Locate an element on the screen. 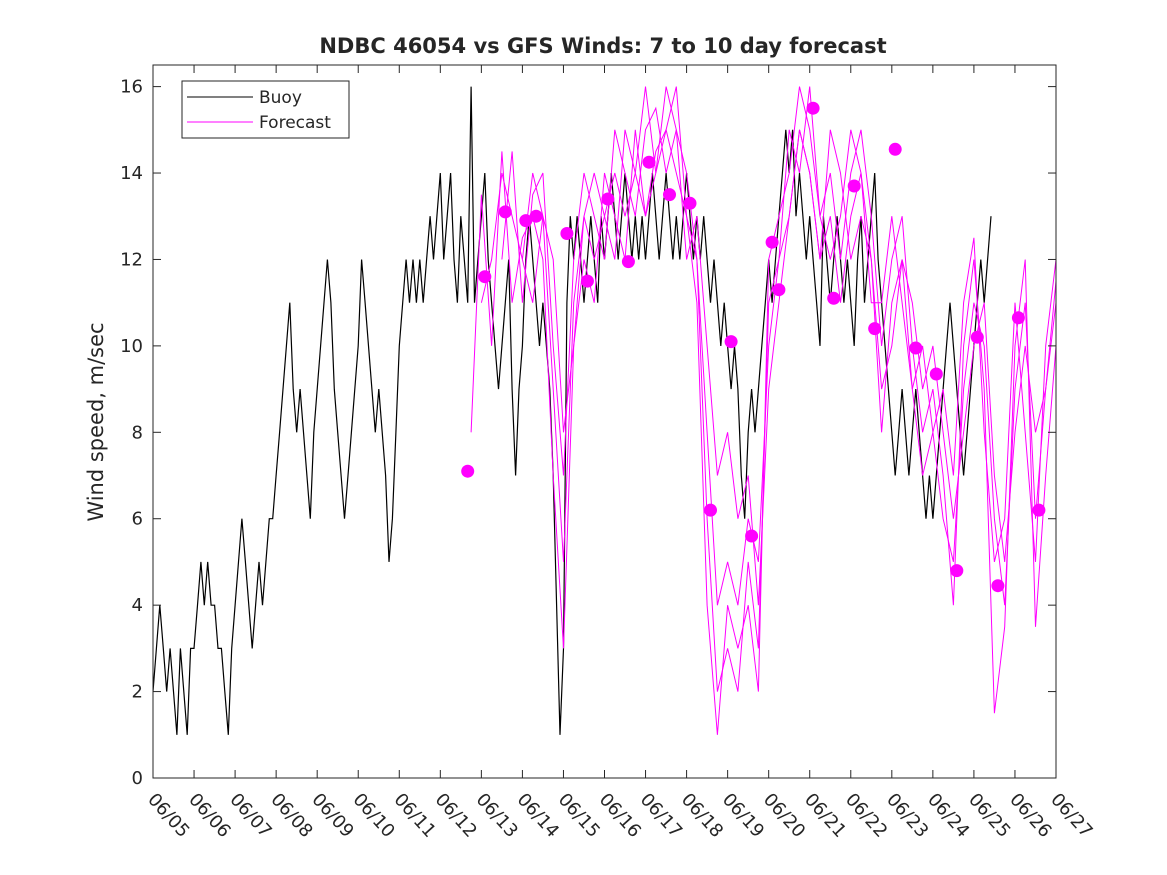  y-tick-label: 4 is located at coordinates (137, 605).